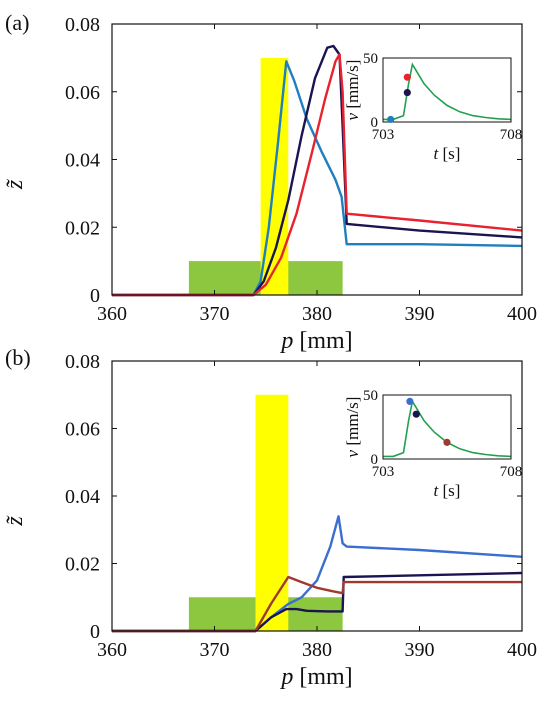 The width and height of the screenshot is (550, 702). I want to click on panel-label: (a), so click(17, 22).